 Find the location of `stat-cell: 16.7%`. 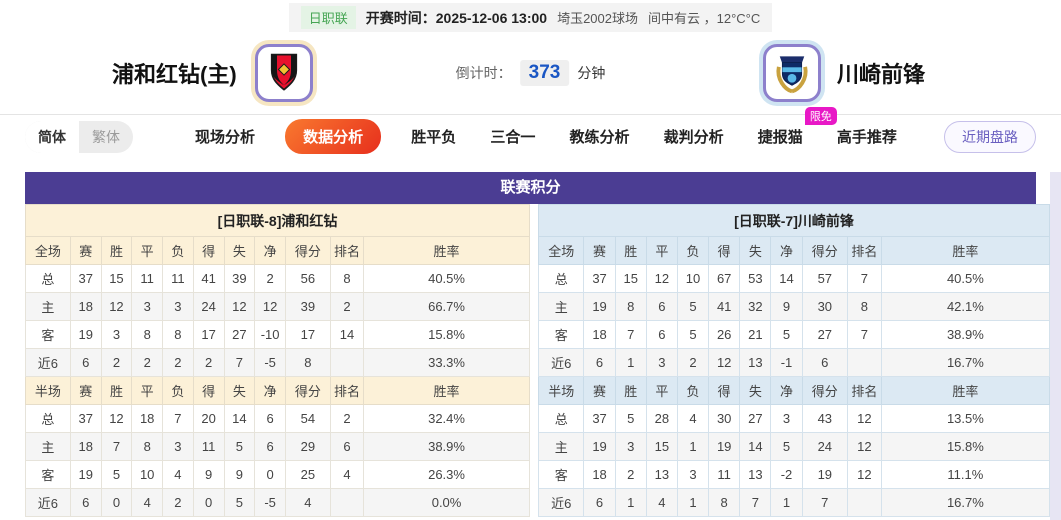

stat-cell: 16.7% is located at coordinates (965, 502).